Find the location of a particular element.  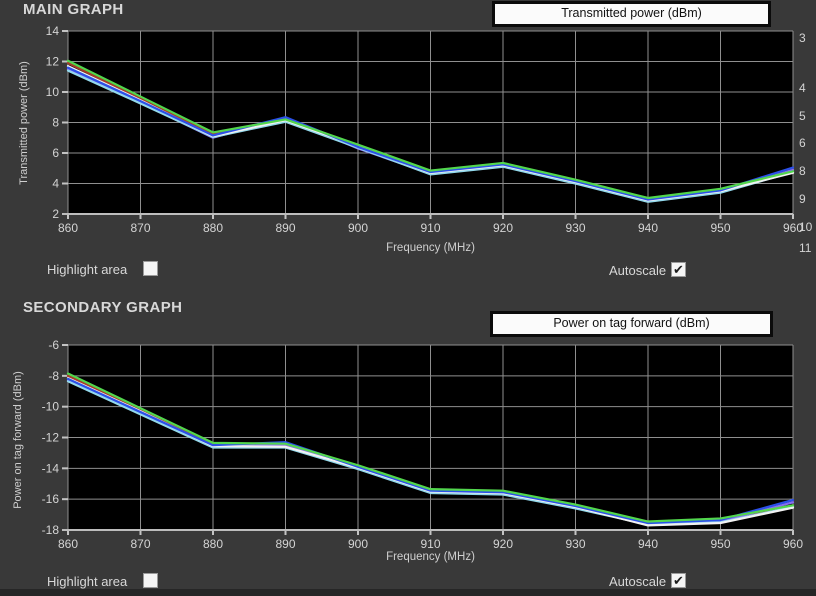

right-axis-label: 3 is located at coordinates (802, 38).